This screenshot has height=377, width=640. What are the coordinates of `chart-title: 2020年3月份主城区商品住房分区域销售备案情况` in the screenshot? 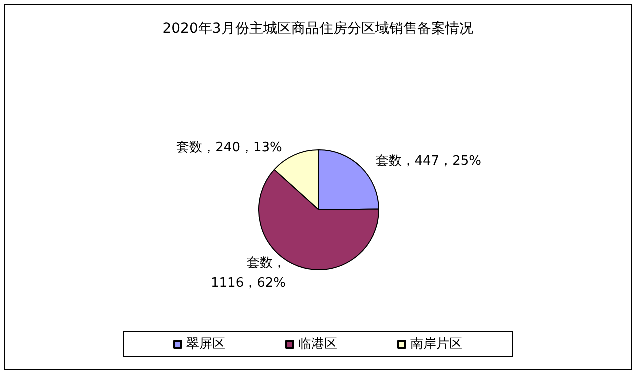 It's located at (318, 28).